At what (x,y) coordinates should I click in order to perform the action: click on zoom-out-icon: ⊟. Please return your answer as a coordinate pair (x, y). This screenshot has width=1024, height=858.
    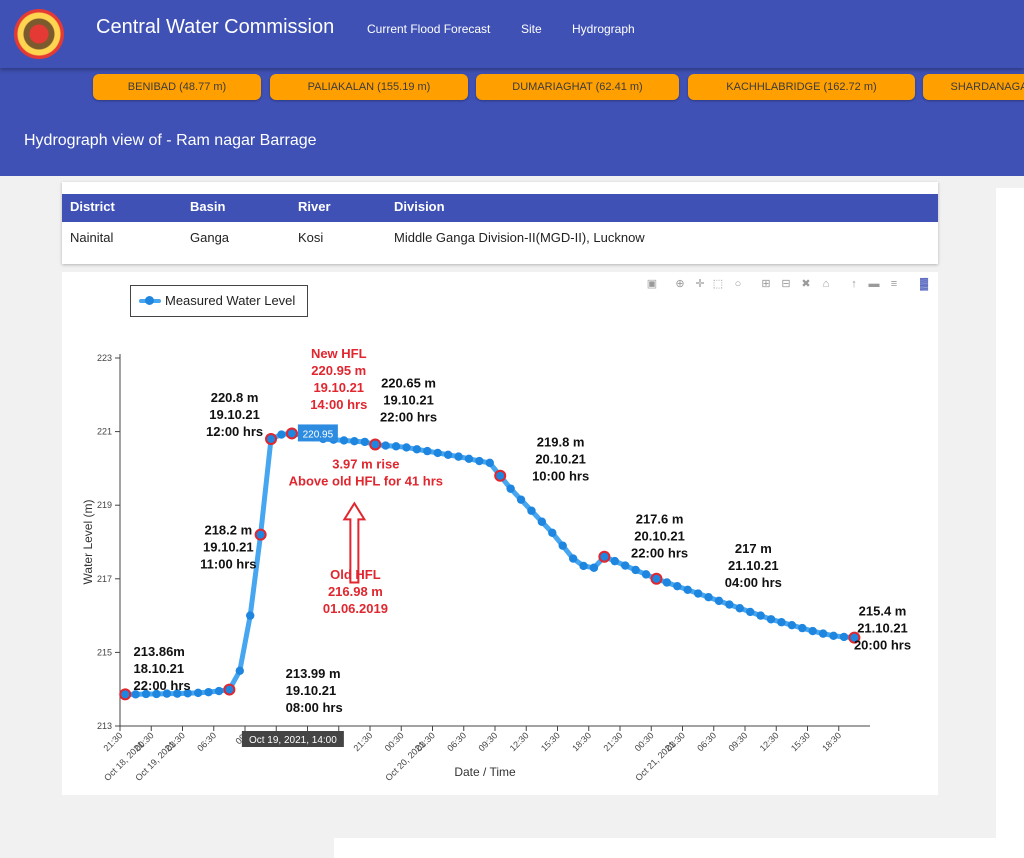
    Looking at the image, I should click on (786, 284).